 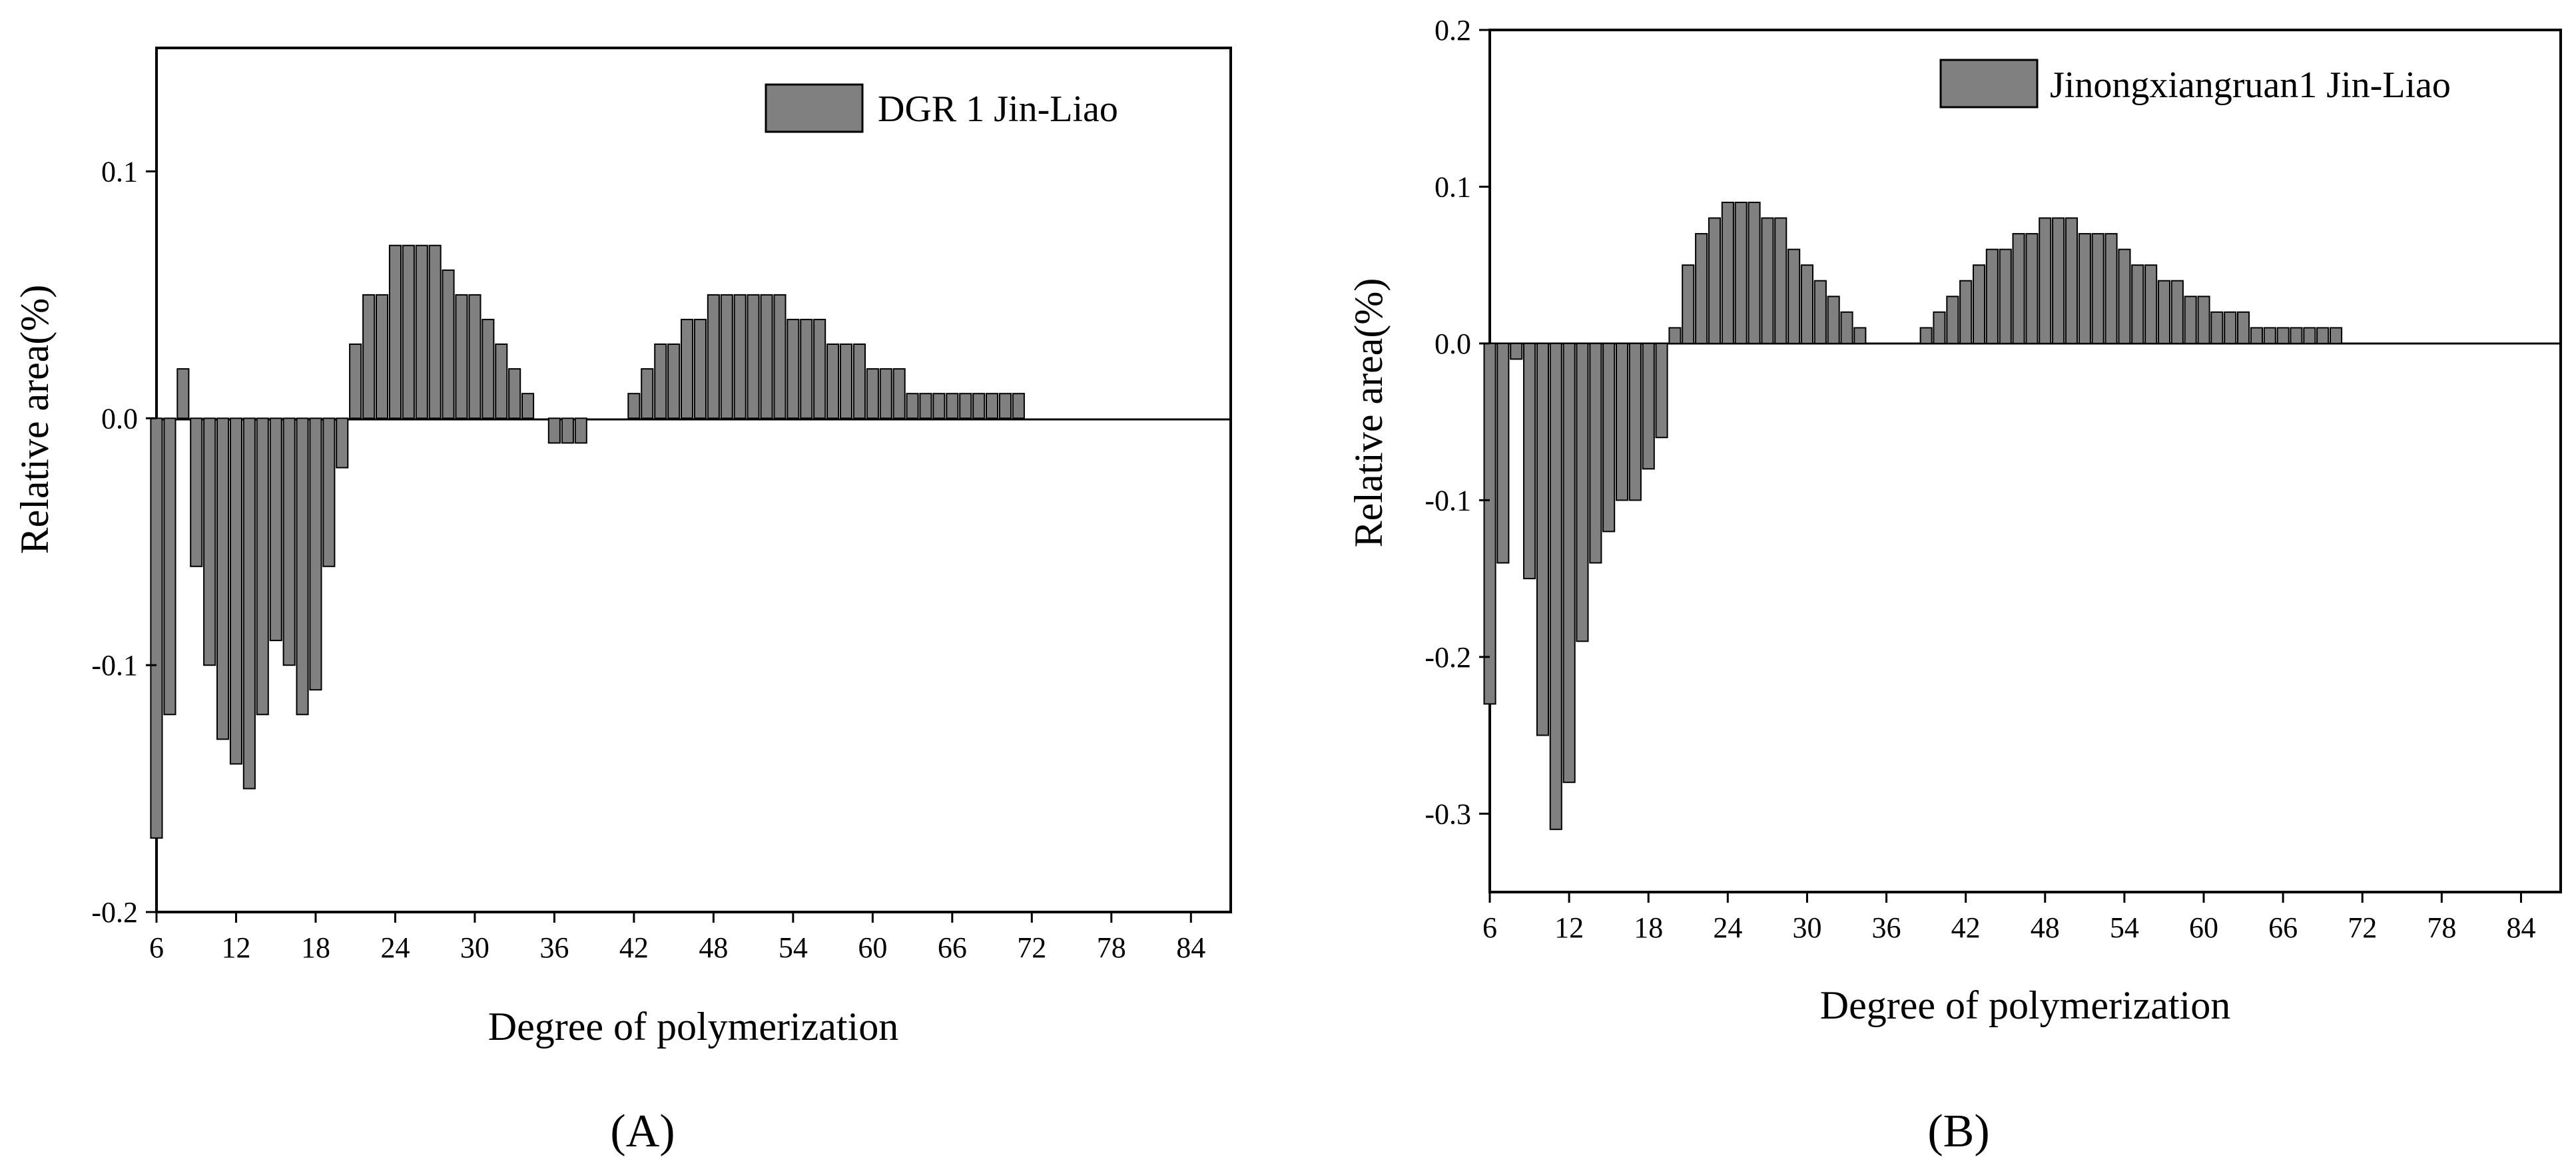 What do you see at coordinates (554, 948) in the screenshot?
I see `x-tick-label: 36` at bounding box center [554, 948].